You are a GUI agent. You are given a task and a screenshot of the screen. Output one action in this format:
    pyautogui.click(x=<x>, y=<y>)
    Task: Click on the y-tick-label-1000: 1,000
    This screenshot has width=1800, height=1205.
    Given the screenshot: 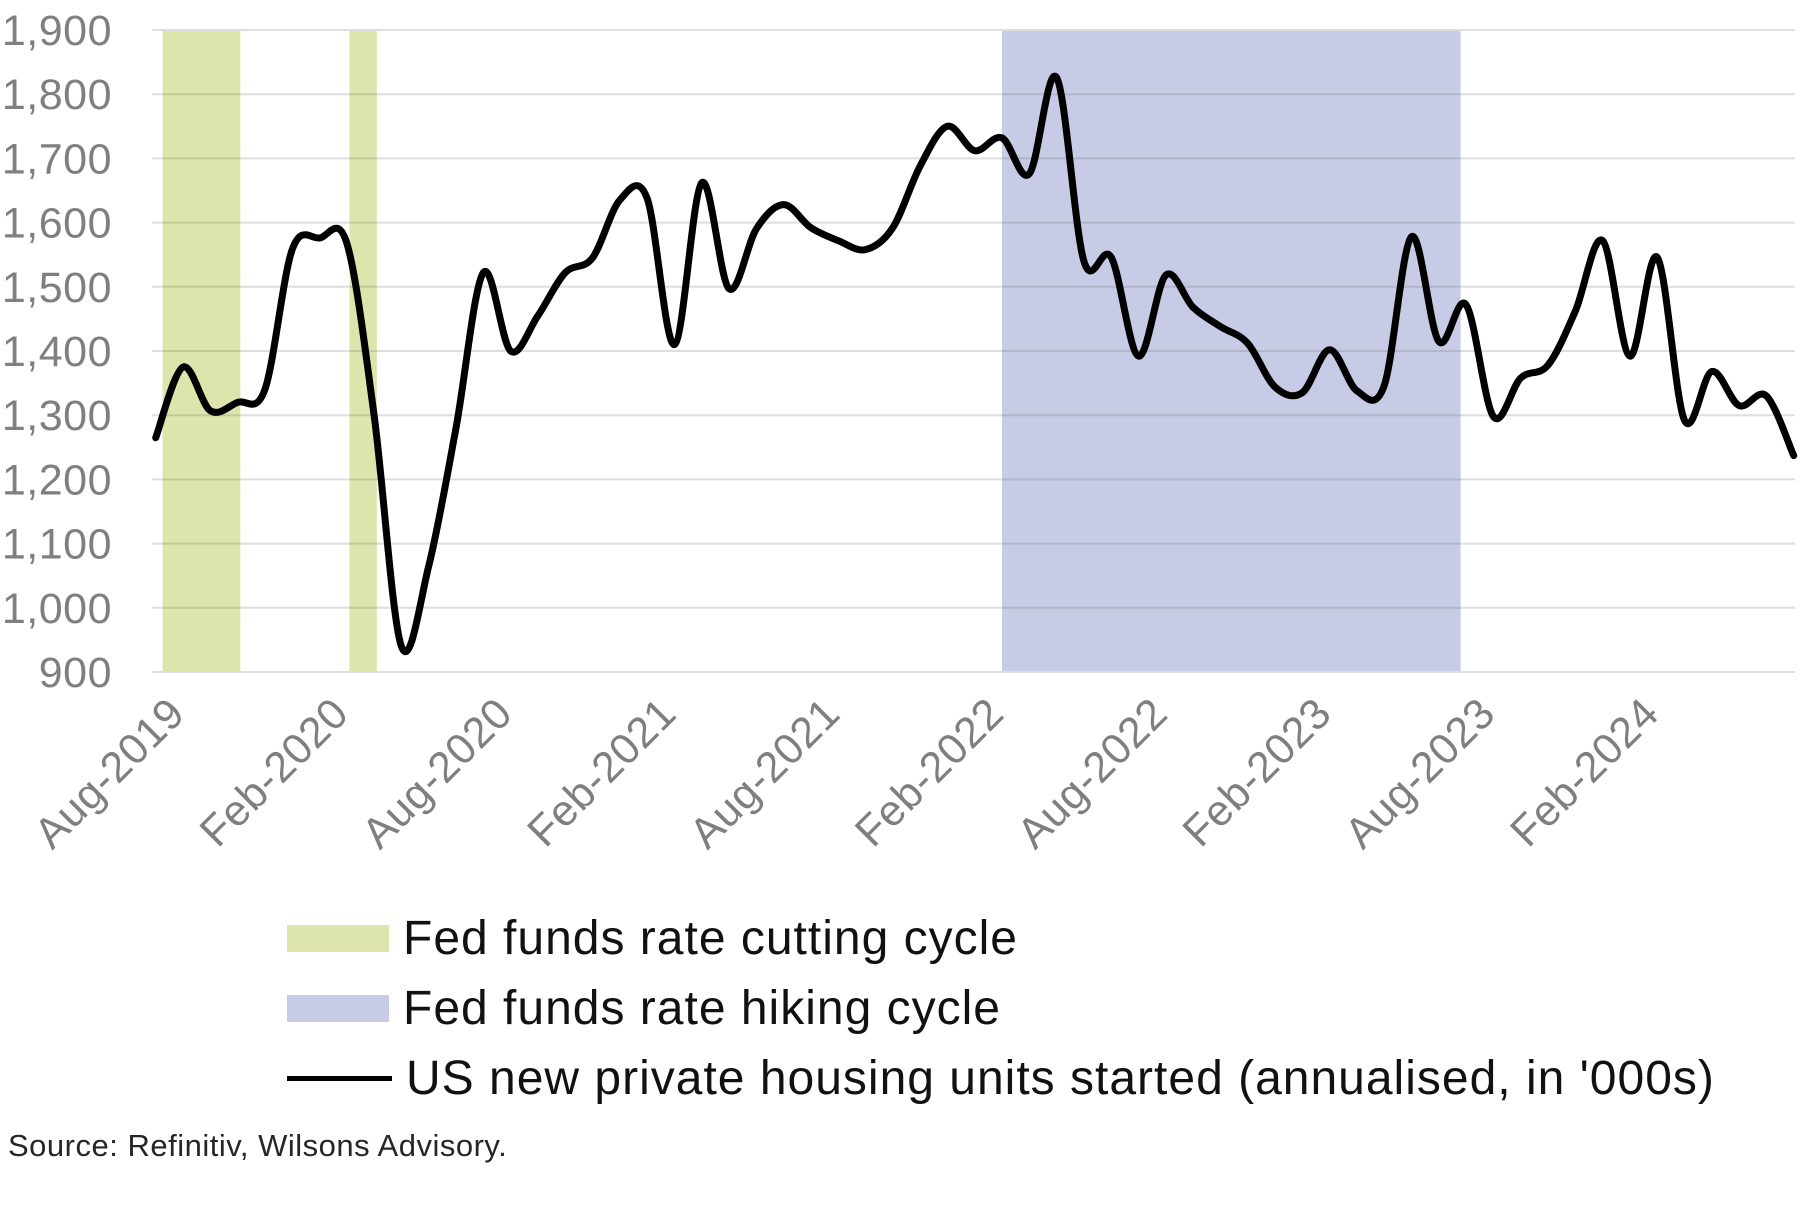 What is the action you would take?
    pyautogui.click(x=57, y=609)
    